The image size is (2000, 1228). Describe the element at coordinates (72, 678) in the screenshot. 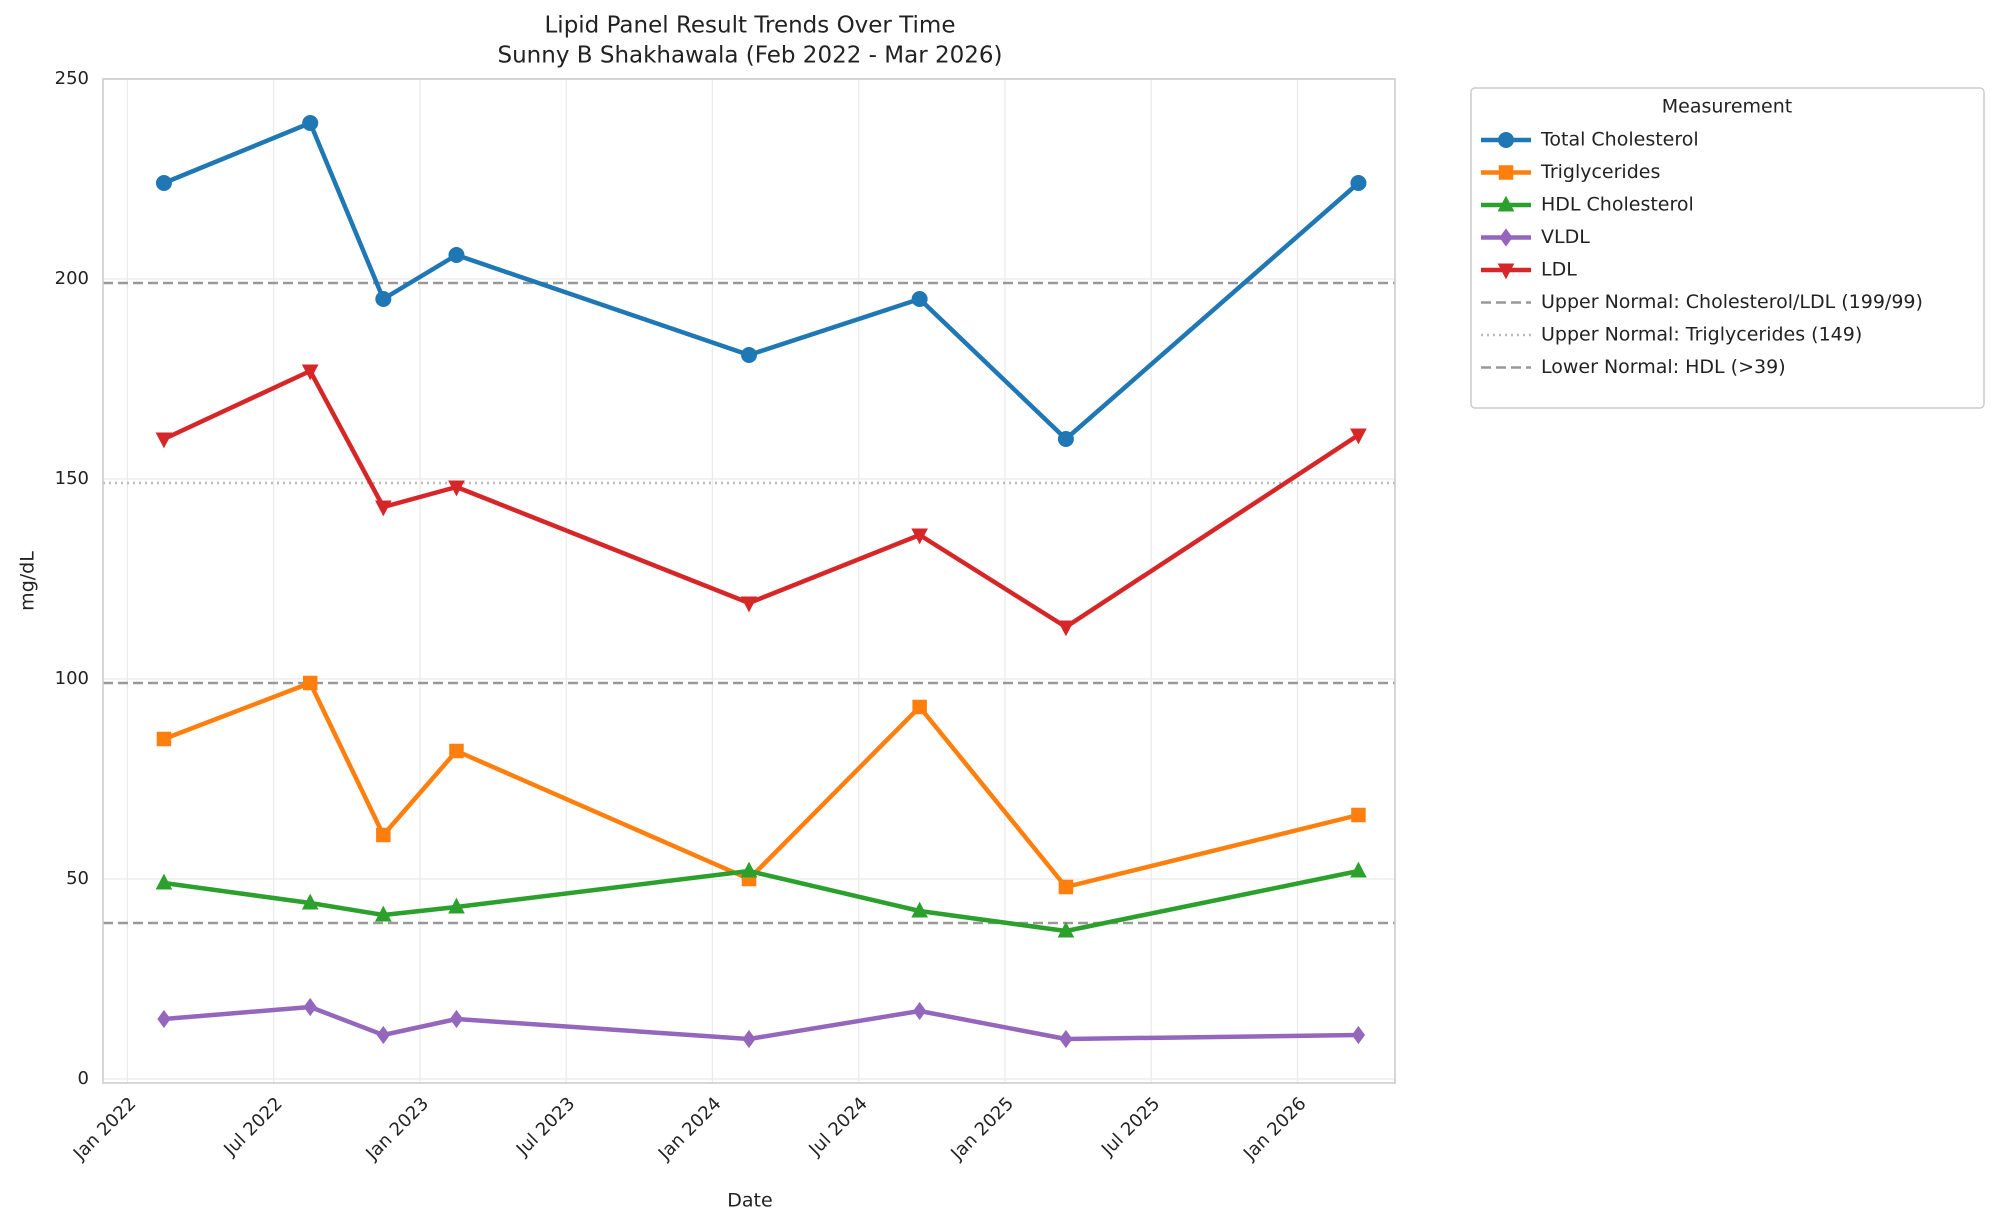

I see `y-tick-label: 100` at that location.